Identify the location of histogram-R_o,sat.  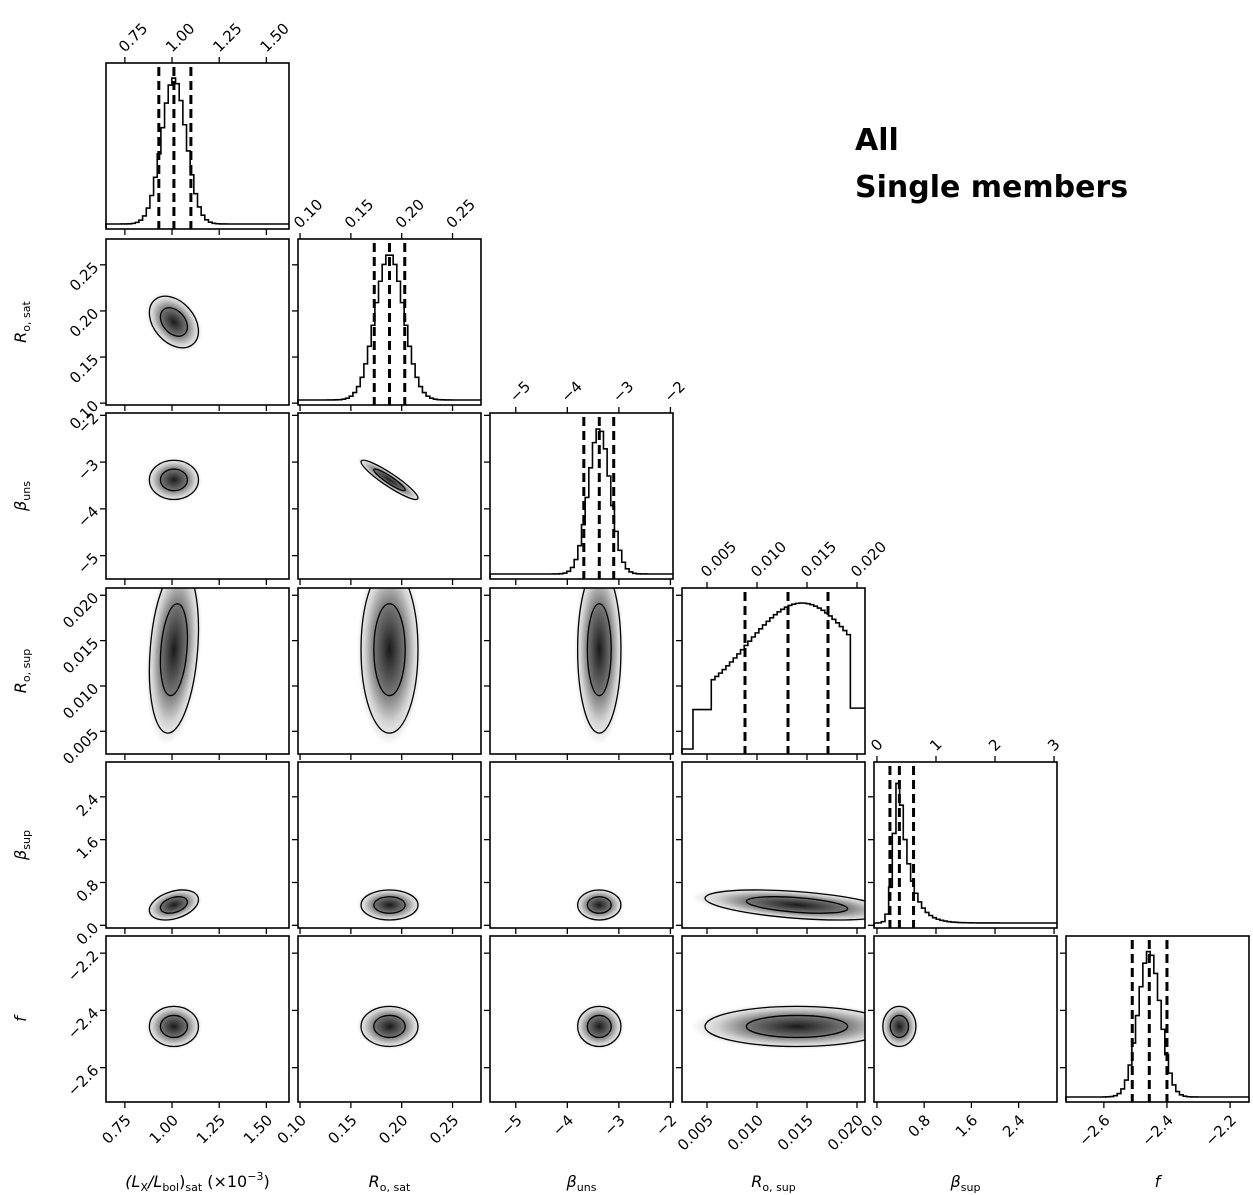
(389, 329).